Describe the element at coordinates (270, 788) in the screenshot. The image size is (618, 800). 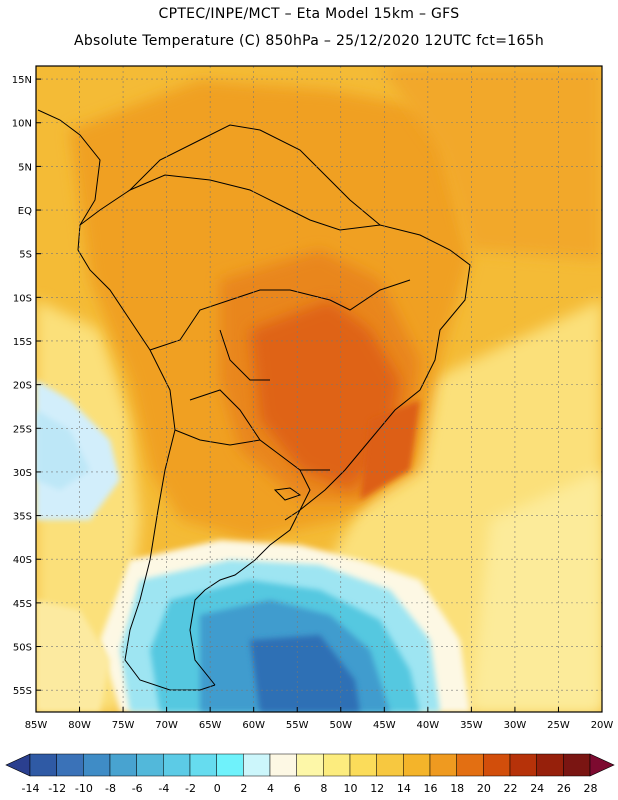
I see `colorbar-label: 4` at that location.